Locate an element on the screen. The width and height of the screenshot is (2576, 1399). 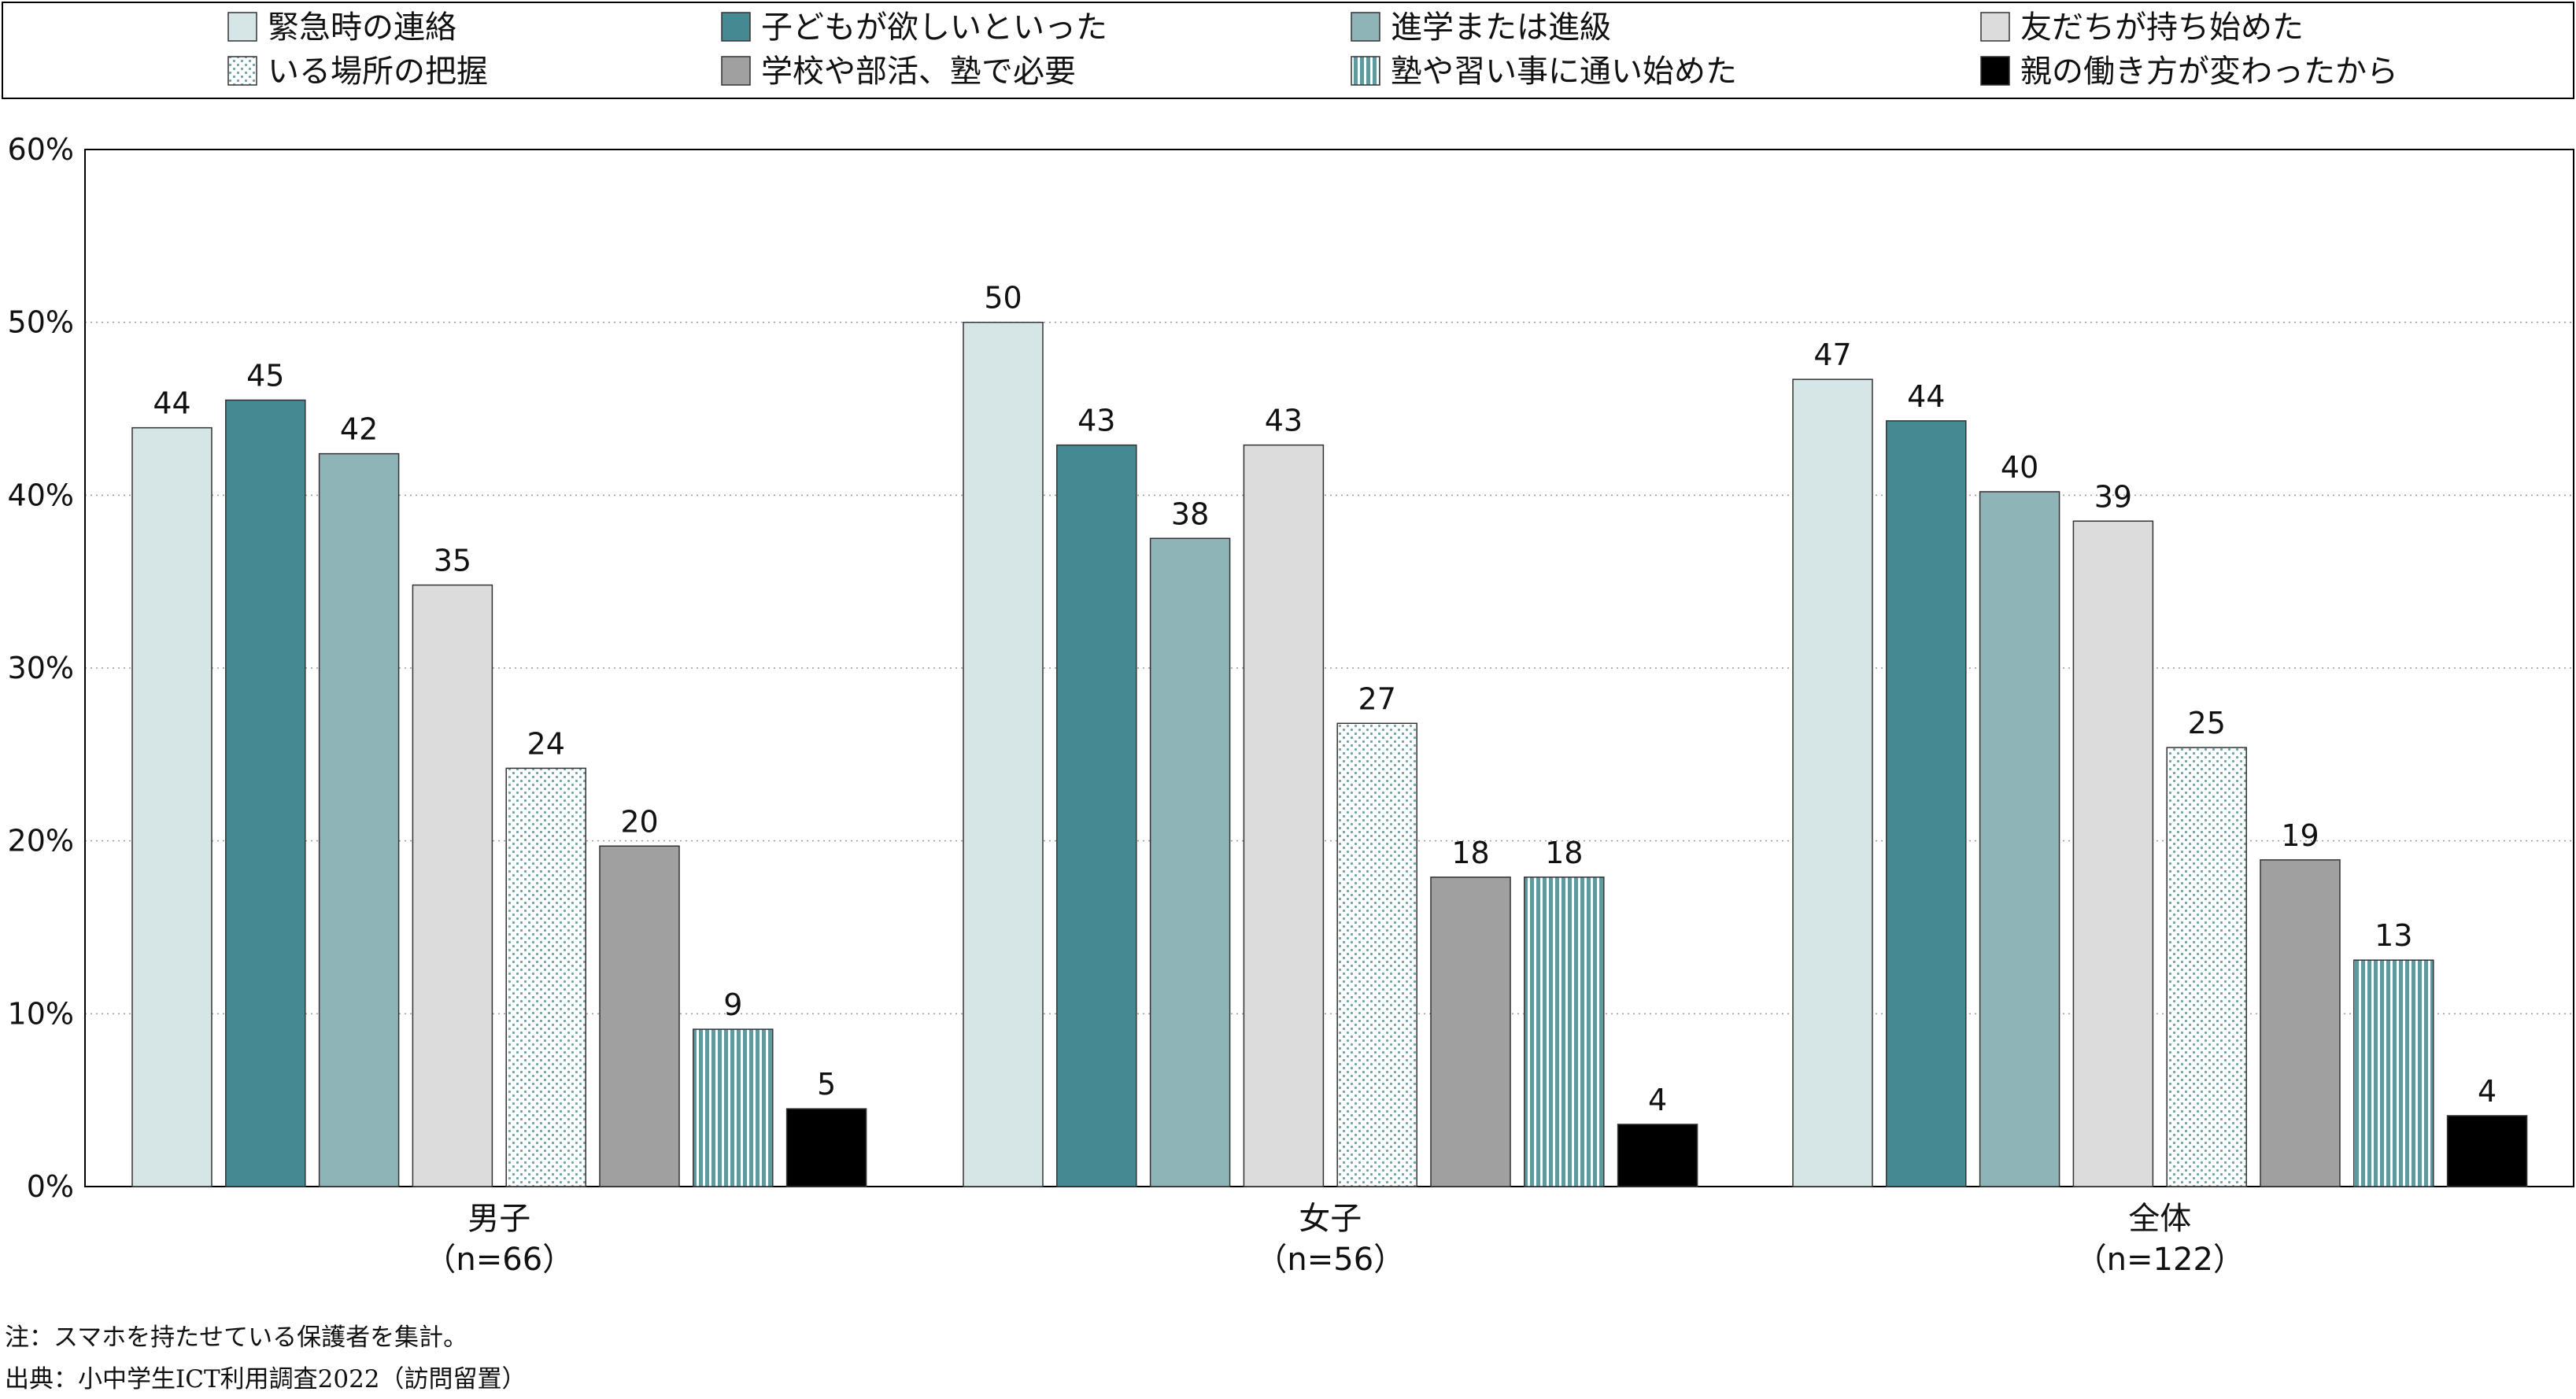
bar-value-label: 45 is located at coordinates (265, 376).